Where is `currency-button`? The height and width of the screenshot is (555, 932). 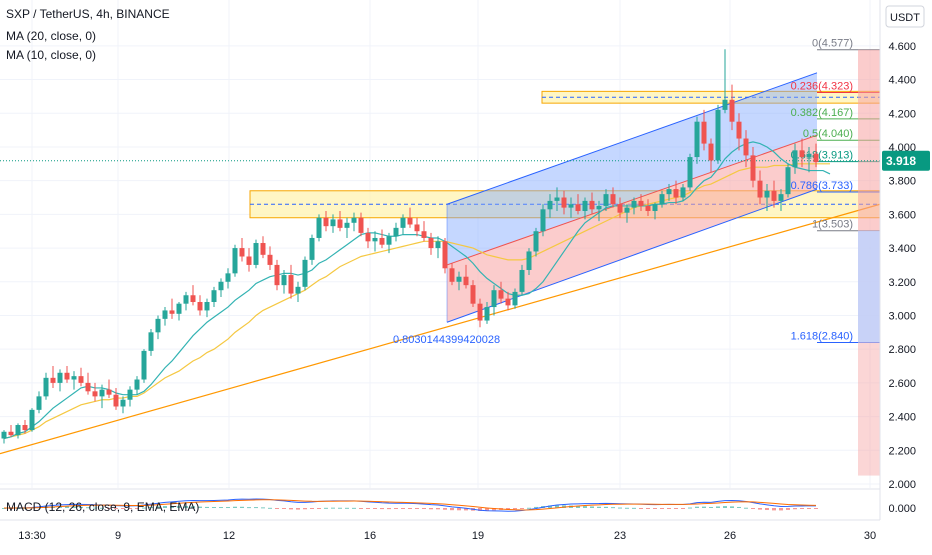 currency-button is located at coordinates (905, 16).